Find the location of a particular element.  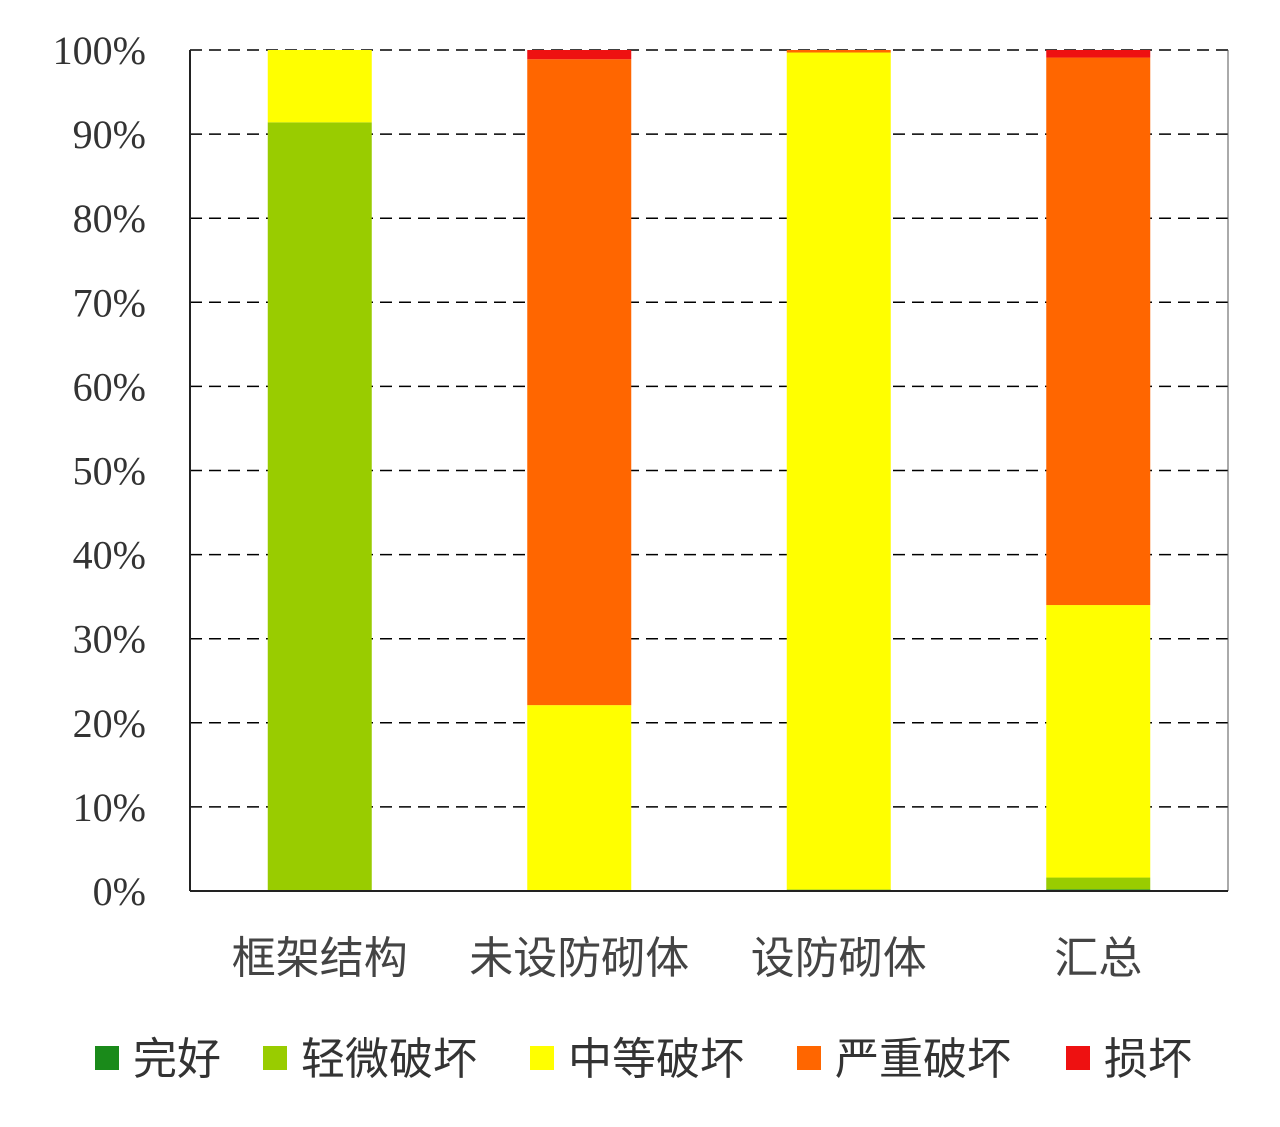

x-tick-label: 未设防砌体 is located at coordinates (579, 958).